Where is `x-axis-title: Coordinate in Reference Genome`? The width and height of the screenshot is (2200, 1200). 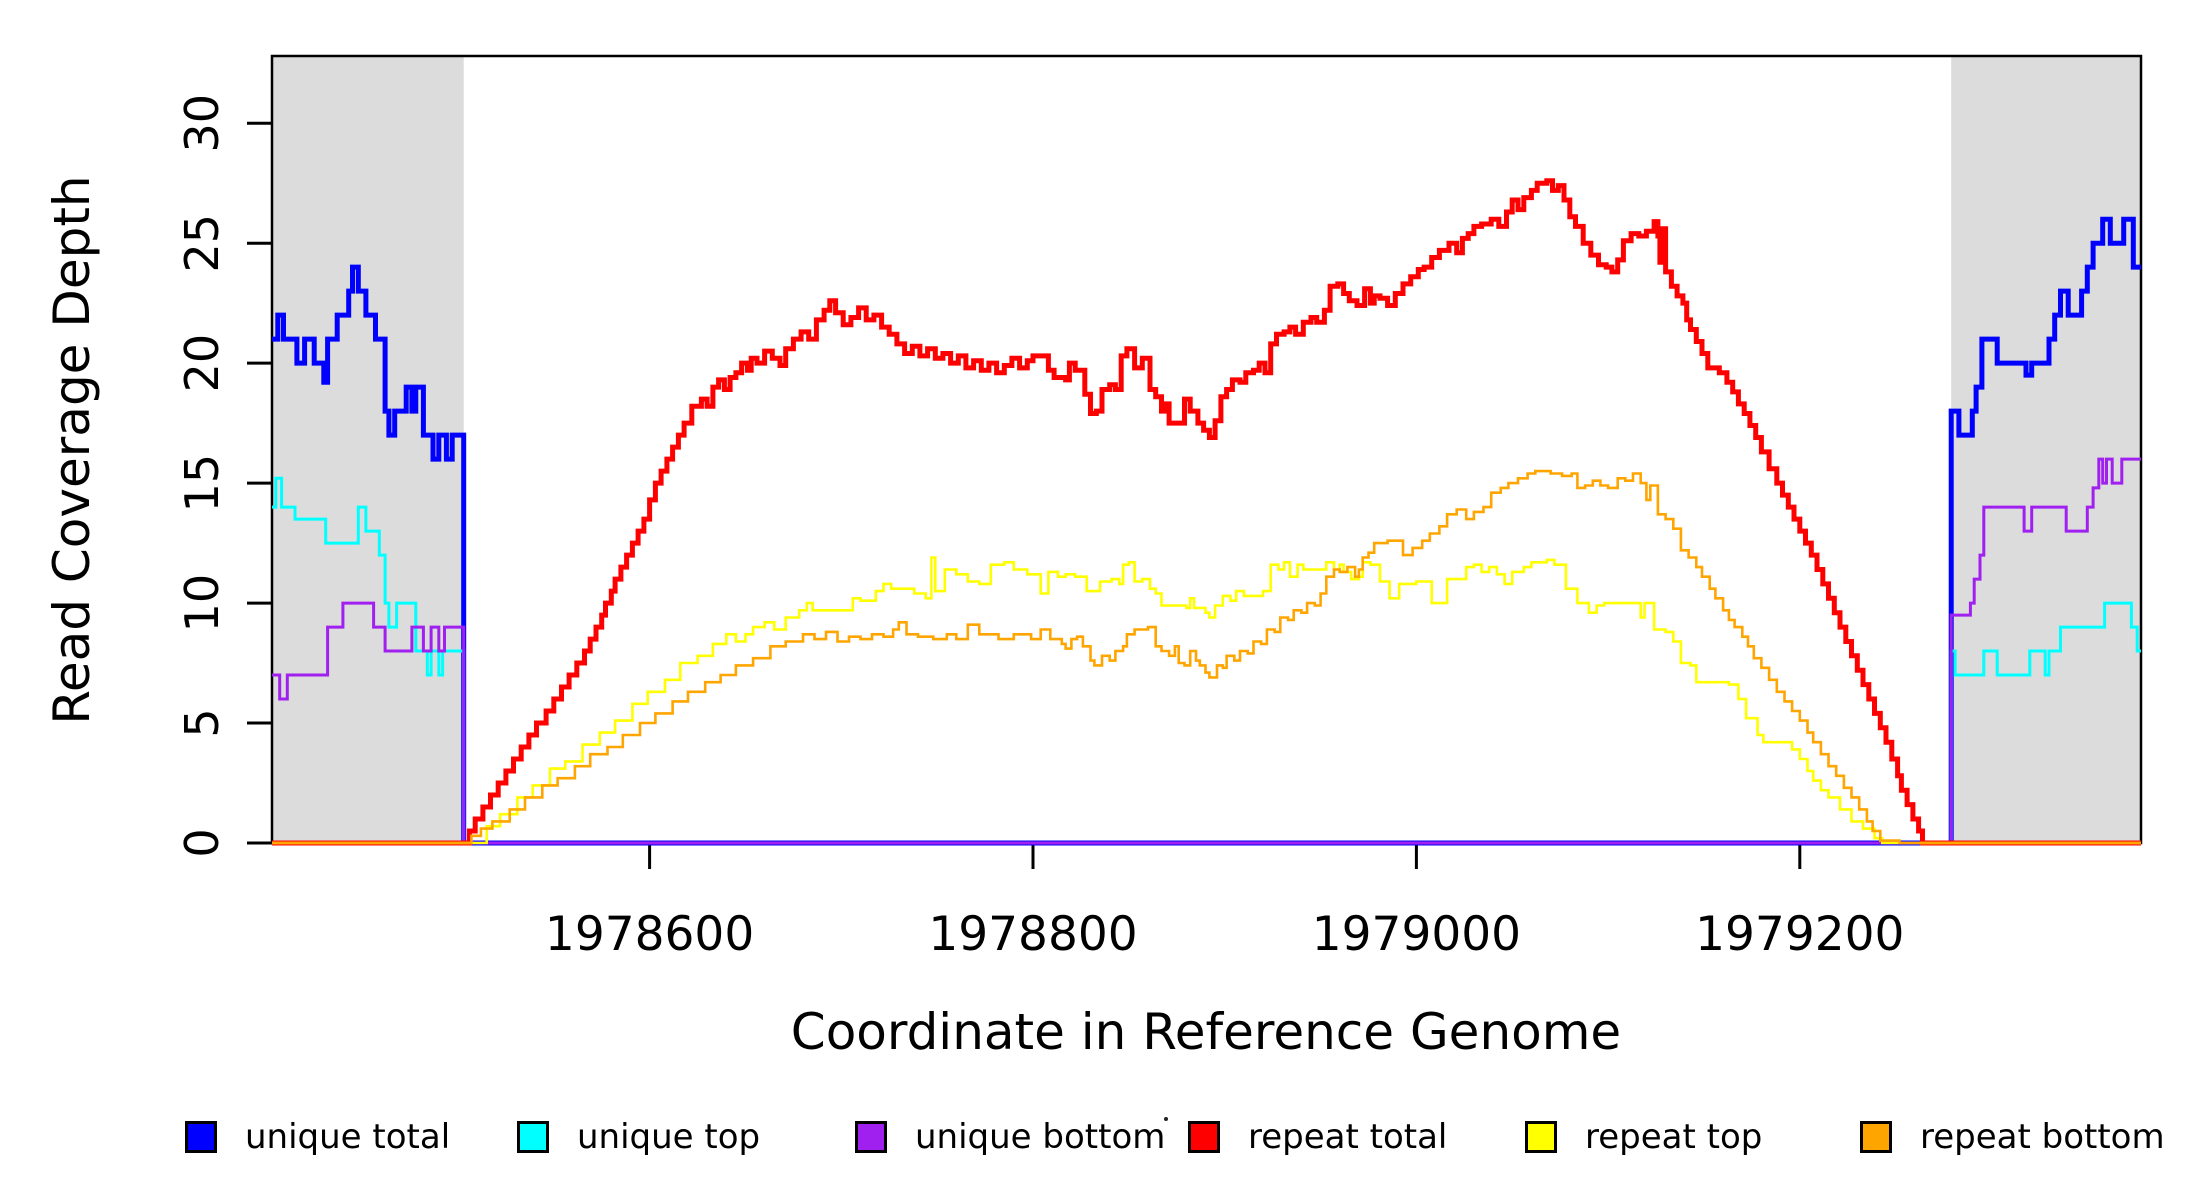
x-axis-title: Coordinate in Reference Genome is located at coordinates (1206, 1032).